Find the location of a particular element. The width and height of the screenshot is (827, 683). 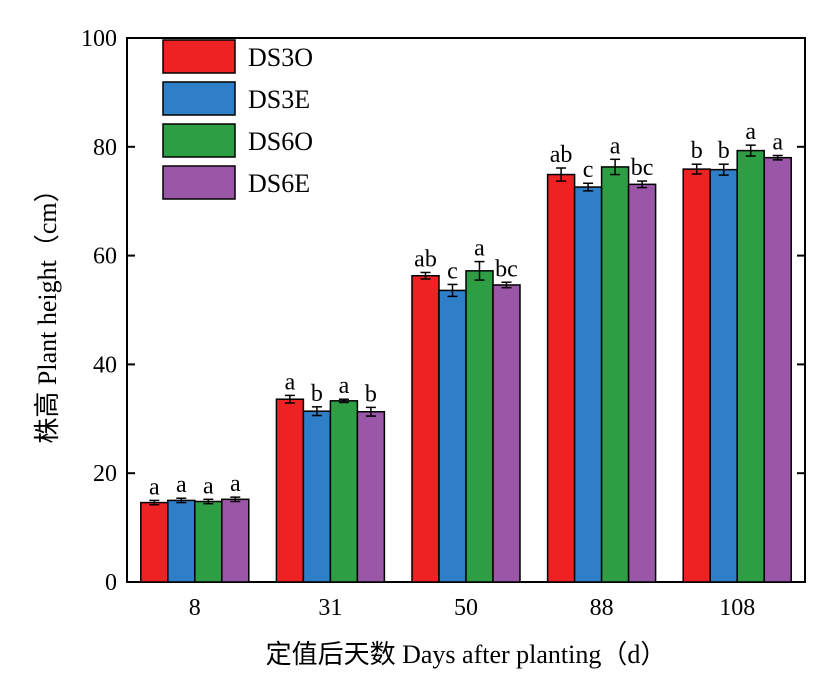

y-tick-label: 80 is located at coordinates (105, 148).